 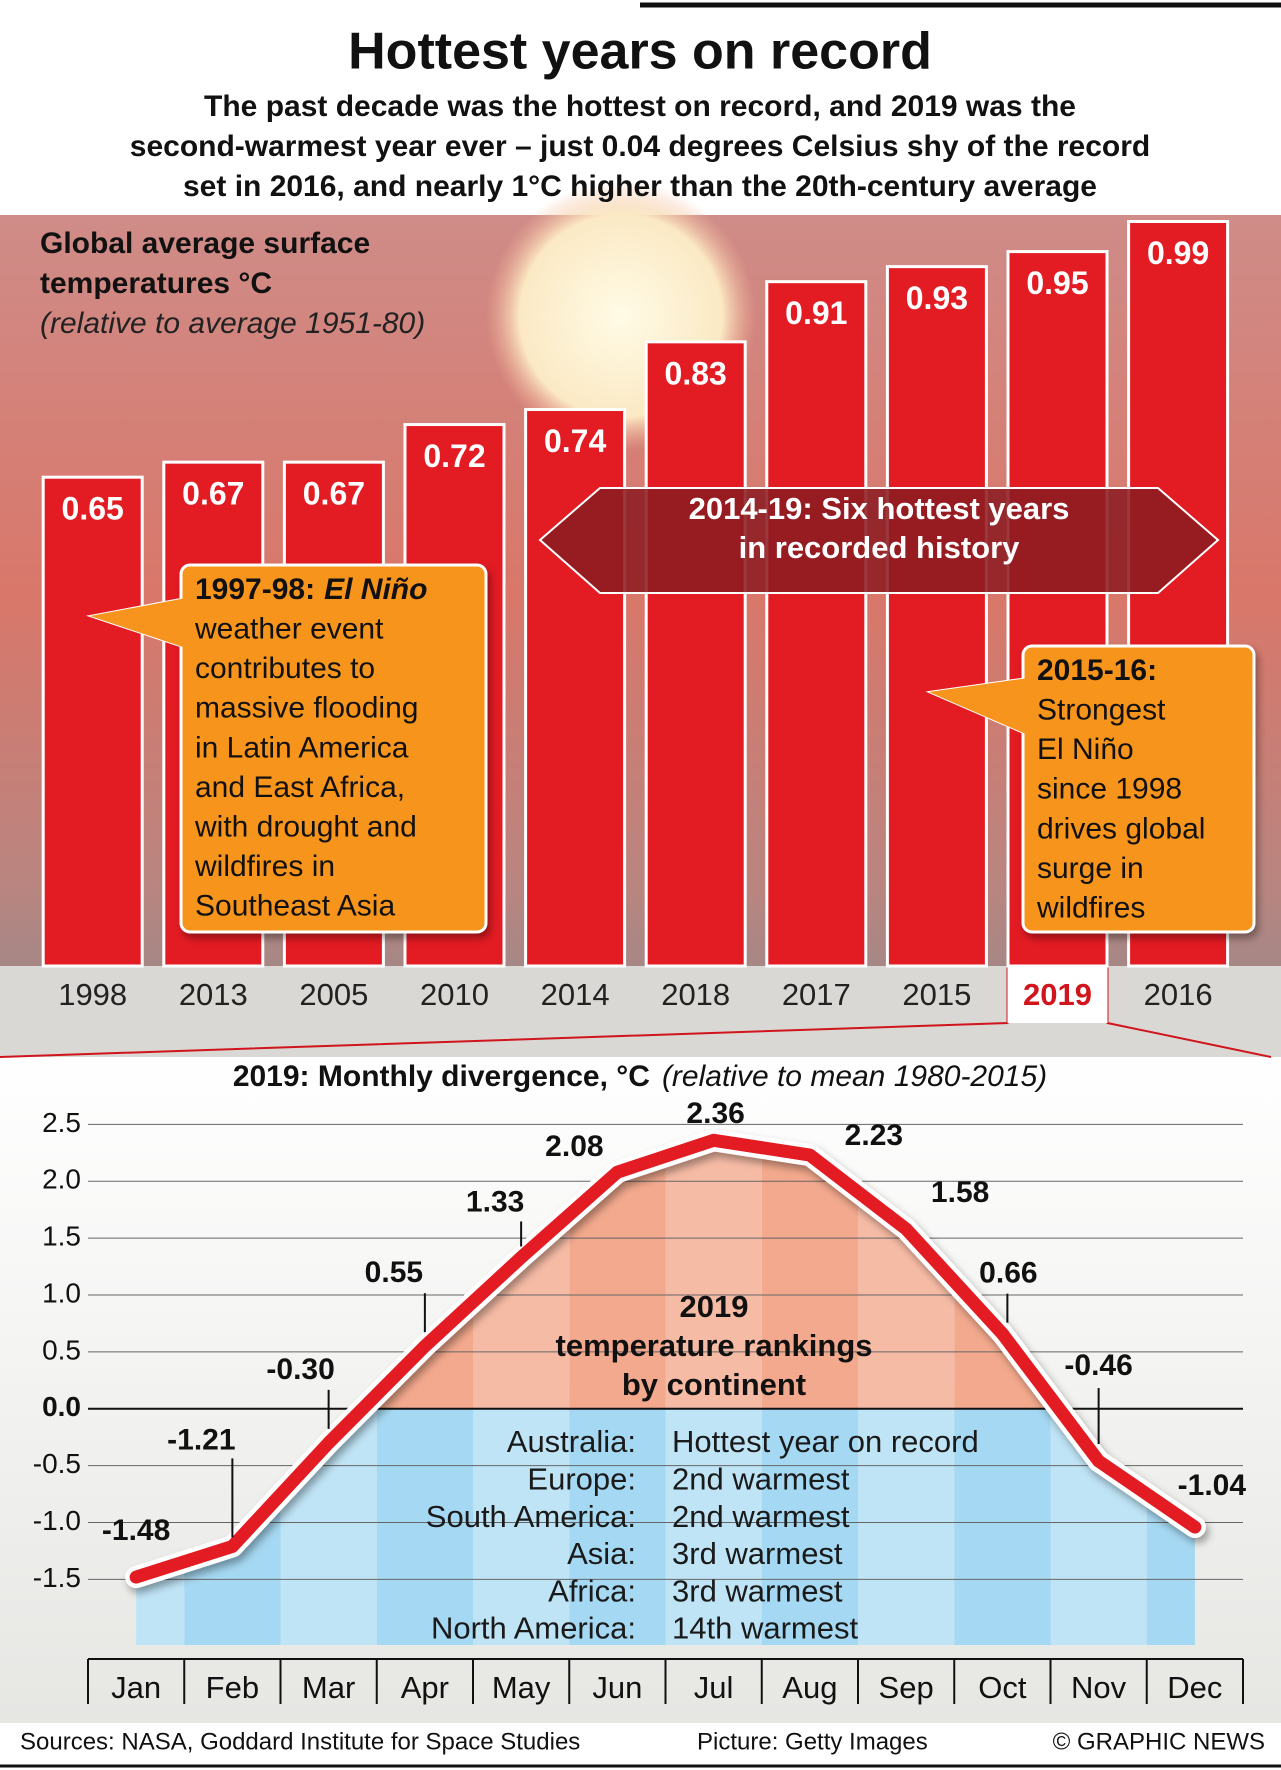 I want to click on x-tick-label: 2013, so click(x=213, y=994).